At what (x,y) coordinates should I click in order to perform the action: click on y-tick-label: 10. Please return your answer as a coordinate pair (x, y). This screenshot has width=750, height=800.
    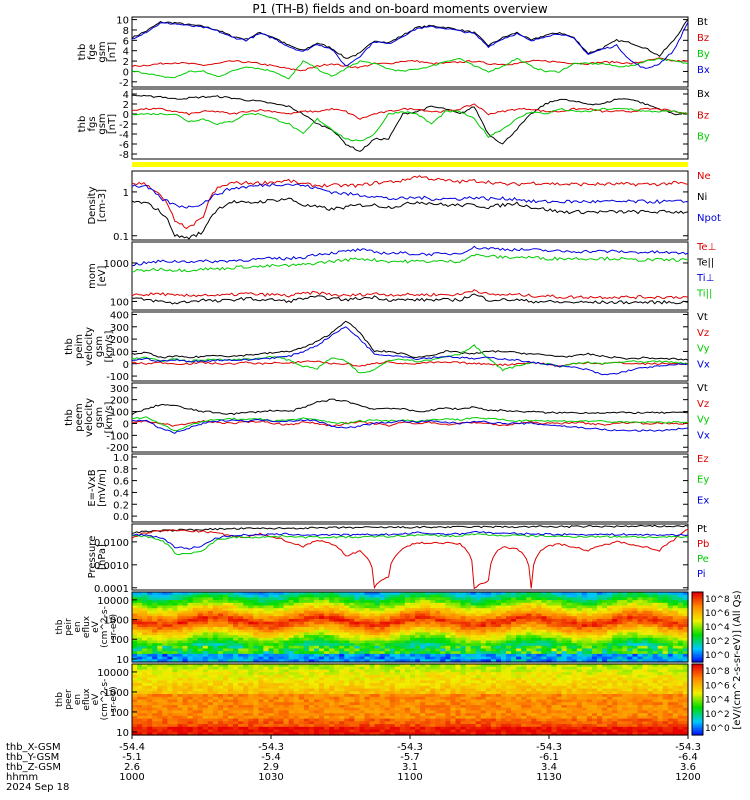
    Looking at the image, I should click on (122, 21).